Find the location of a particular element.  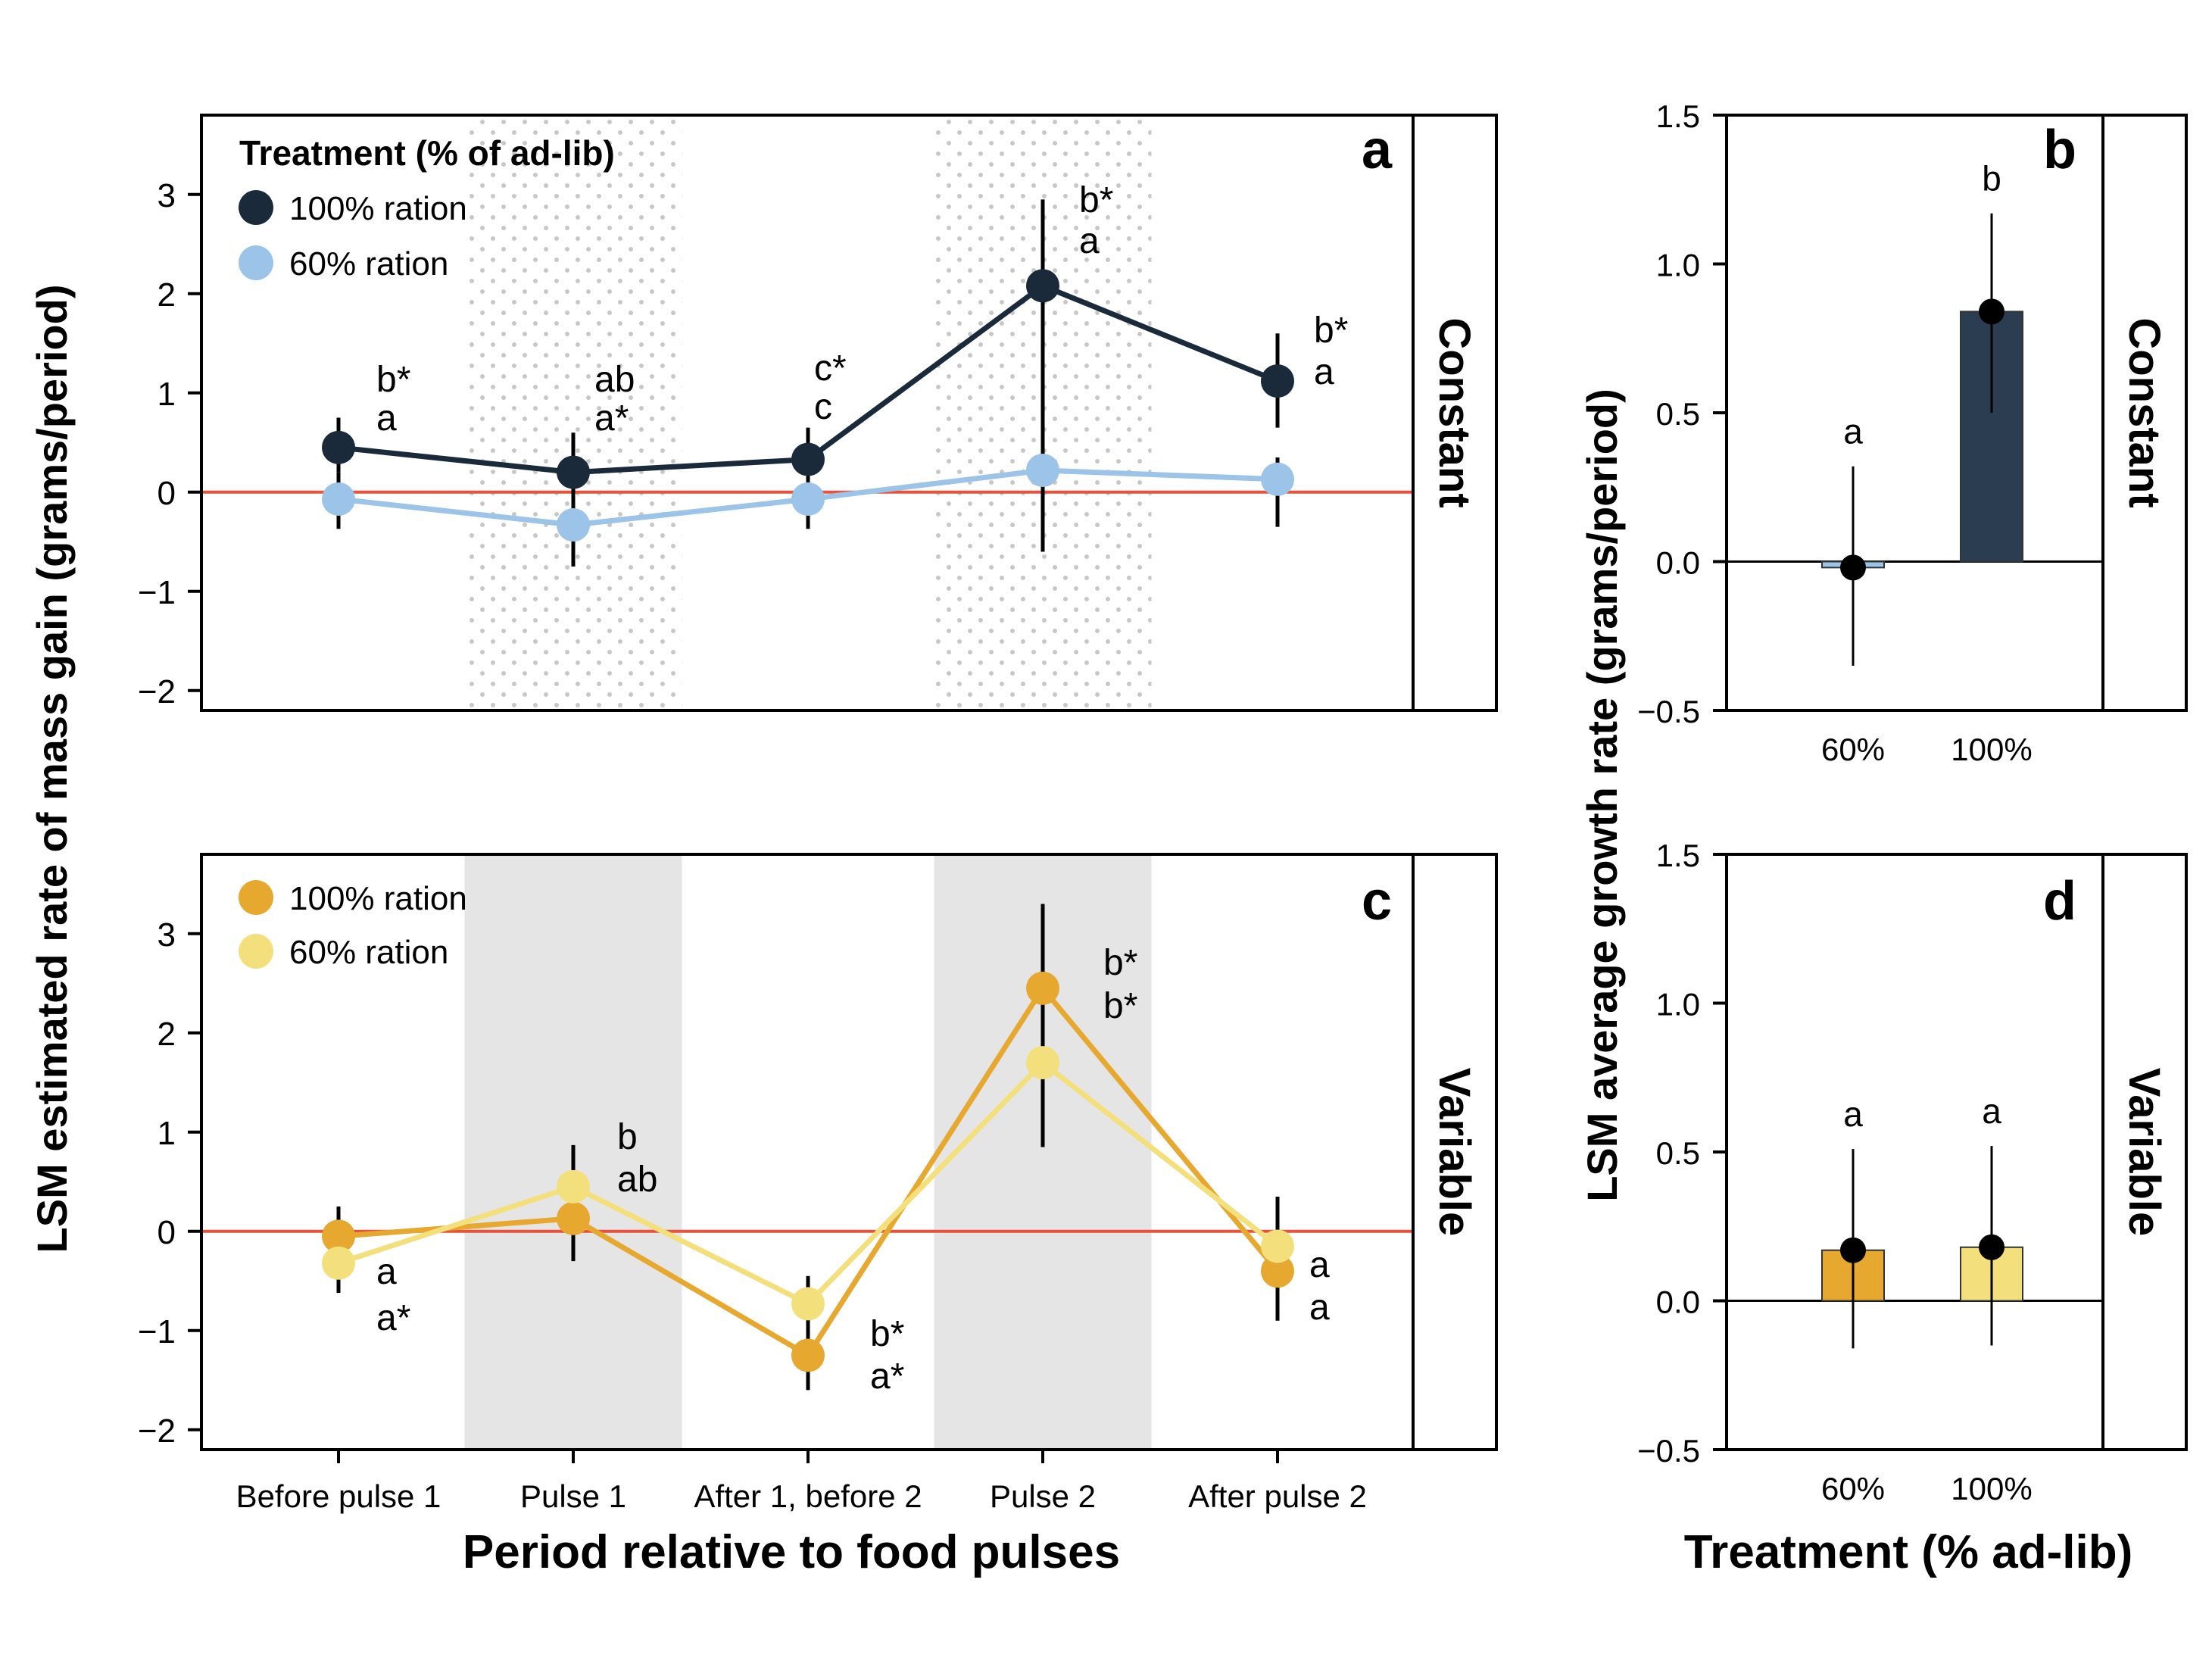

panel-a-y-axis: 3 2 1 0 −1 −2 is located at coordinates (169, 443).